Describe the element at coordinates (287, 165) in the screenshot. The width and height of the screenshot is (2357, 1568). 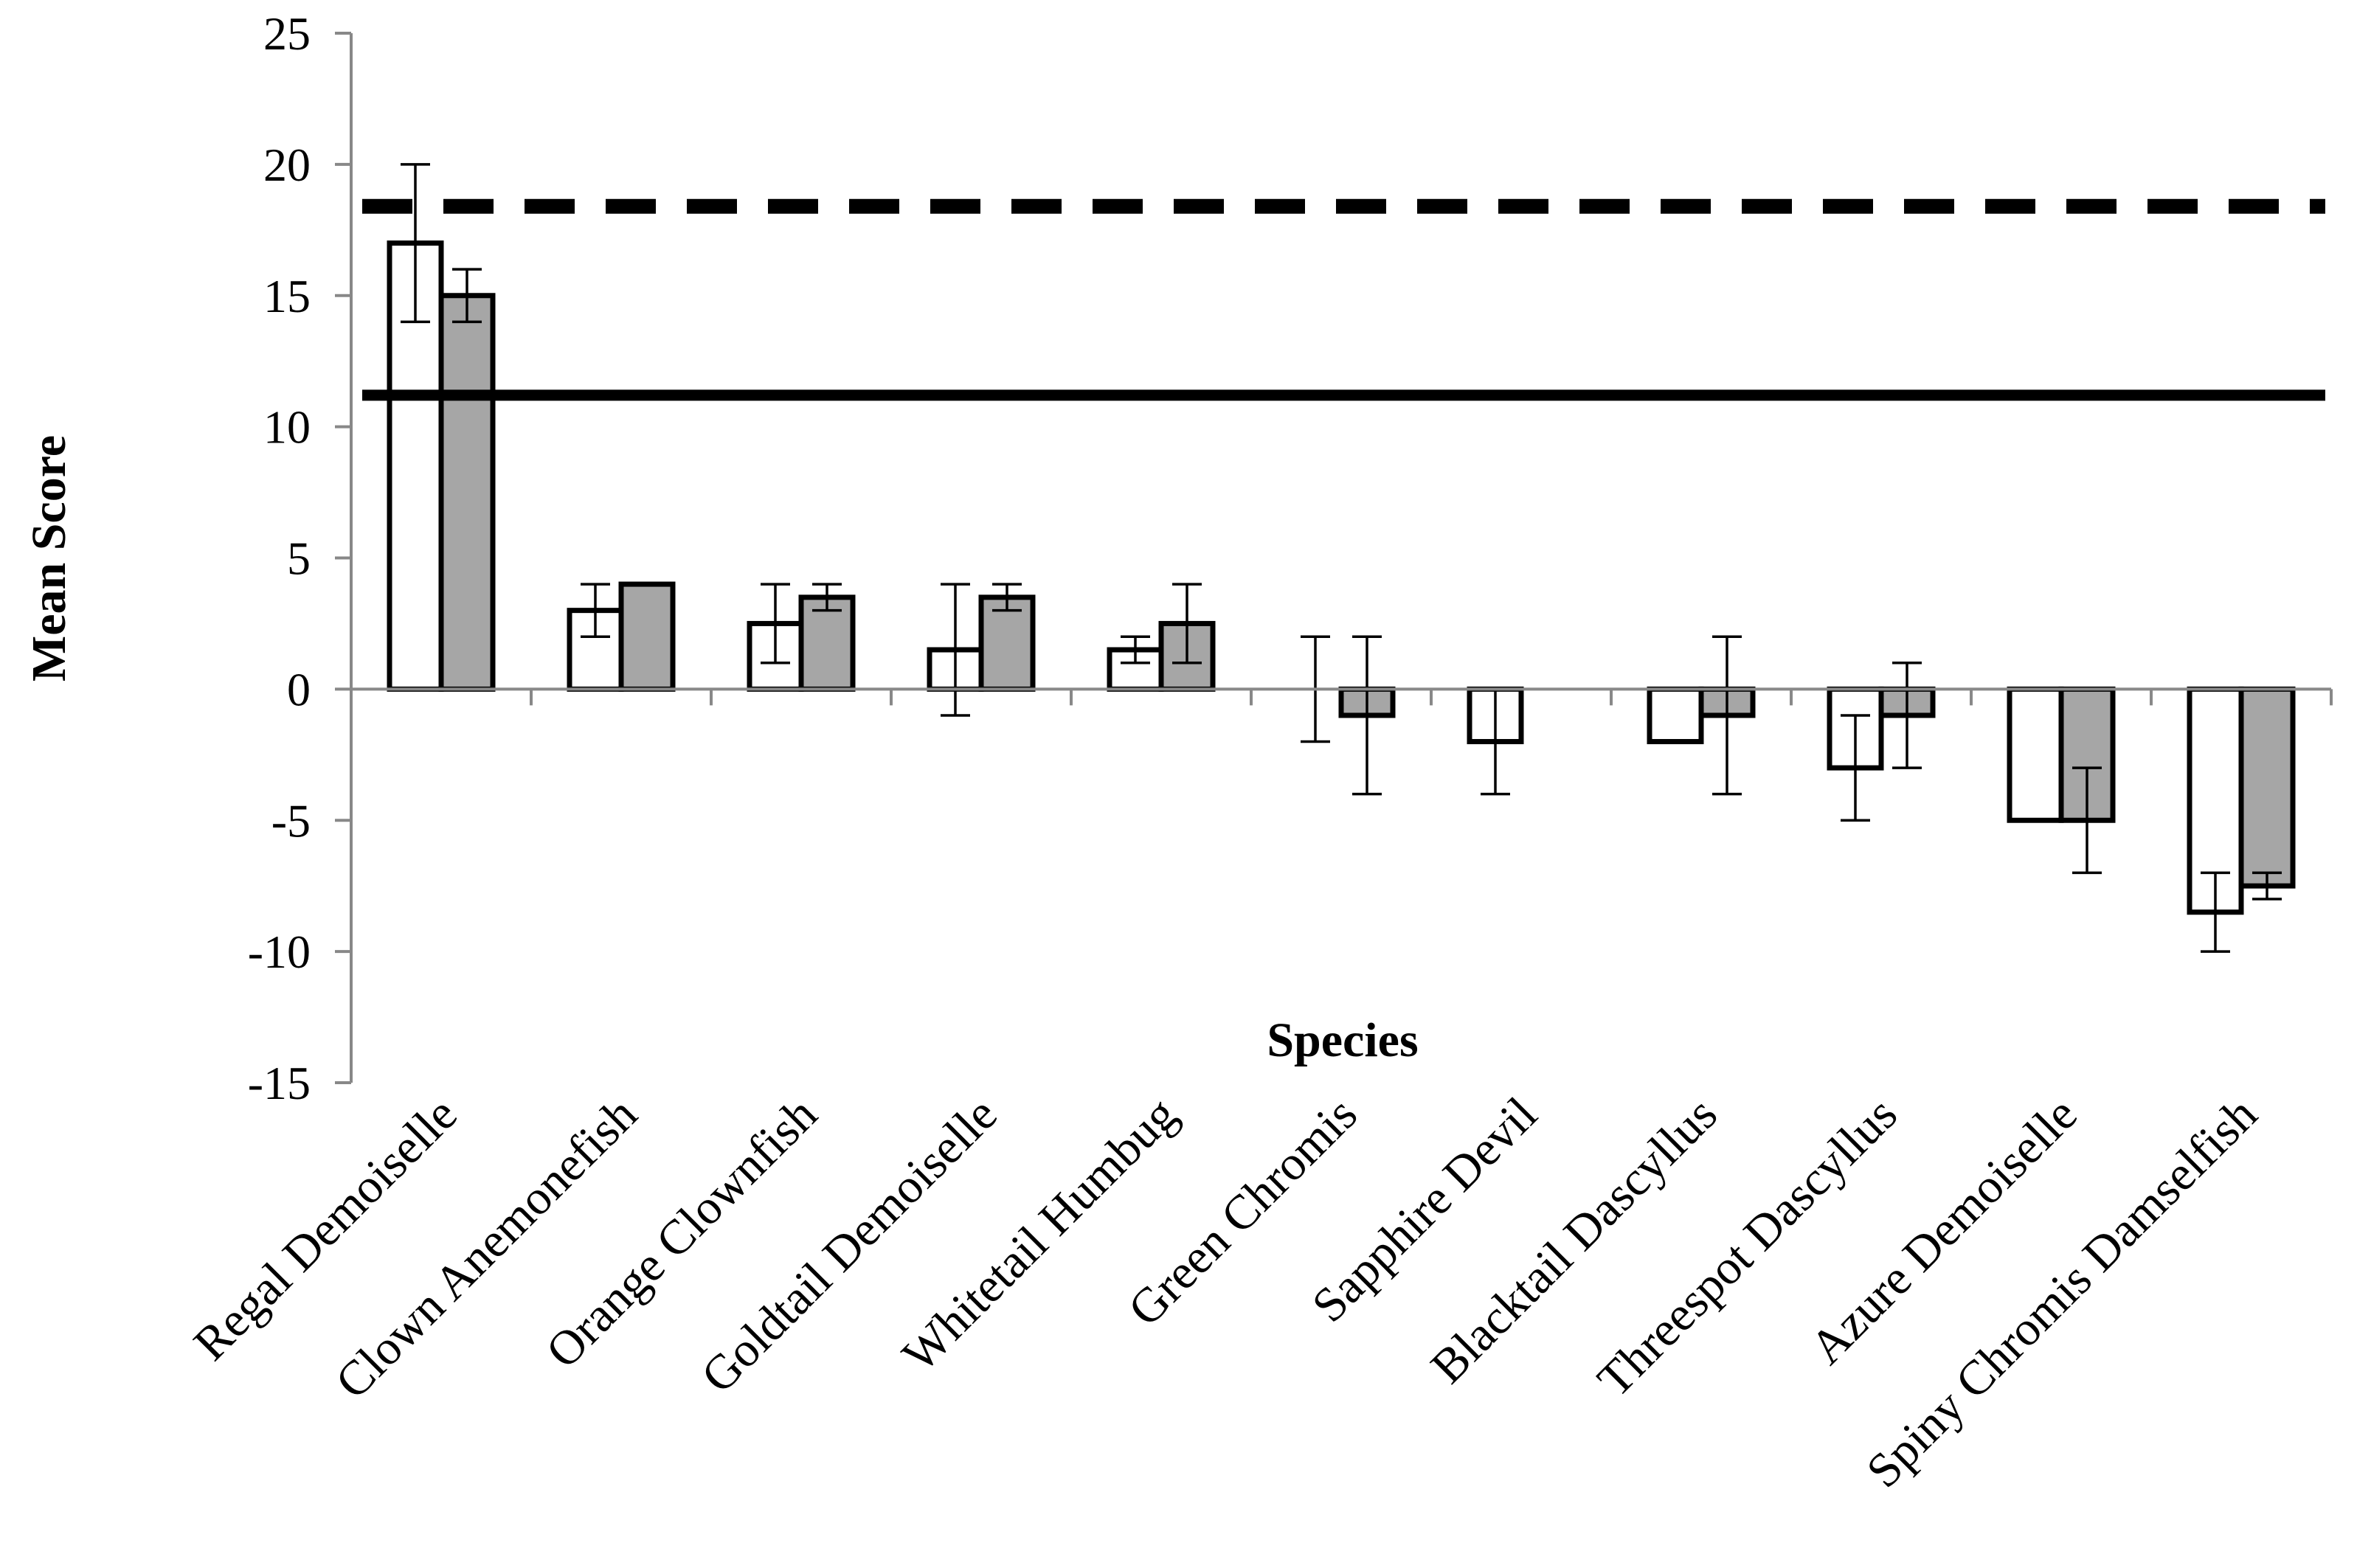
I see `y-tick-label: 20` at that location.